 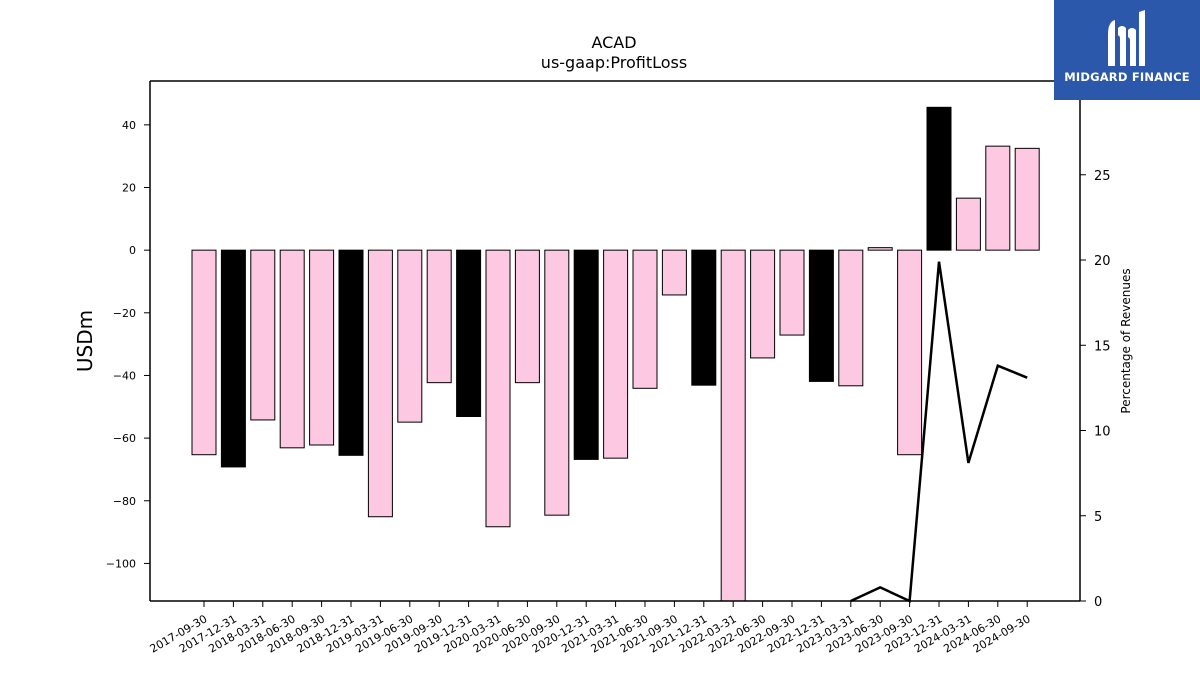 I want to click on y-tick-label: −60, so click(x=124, y=438).